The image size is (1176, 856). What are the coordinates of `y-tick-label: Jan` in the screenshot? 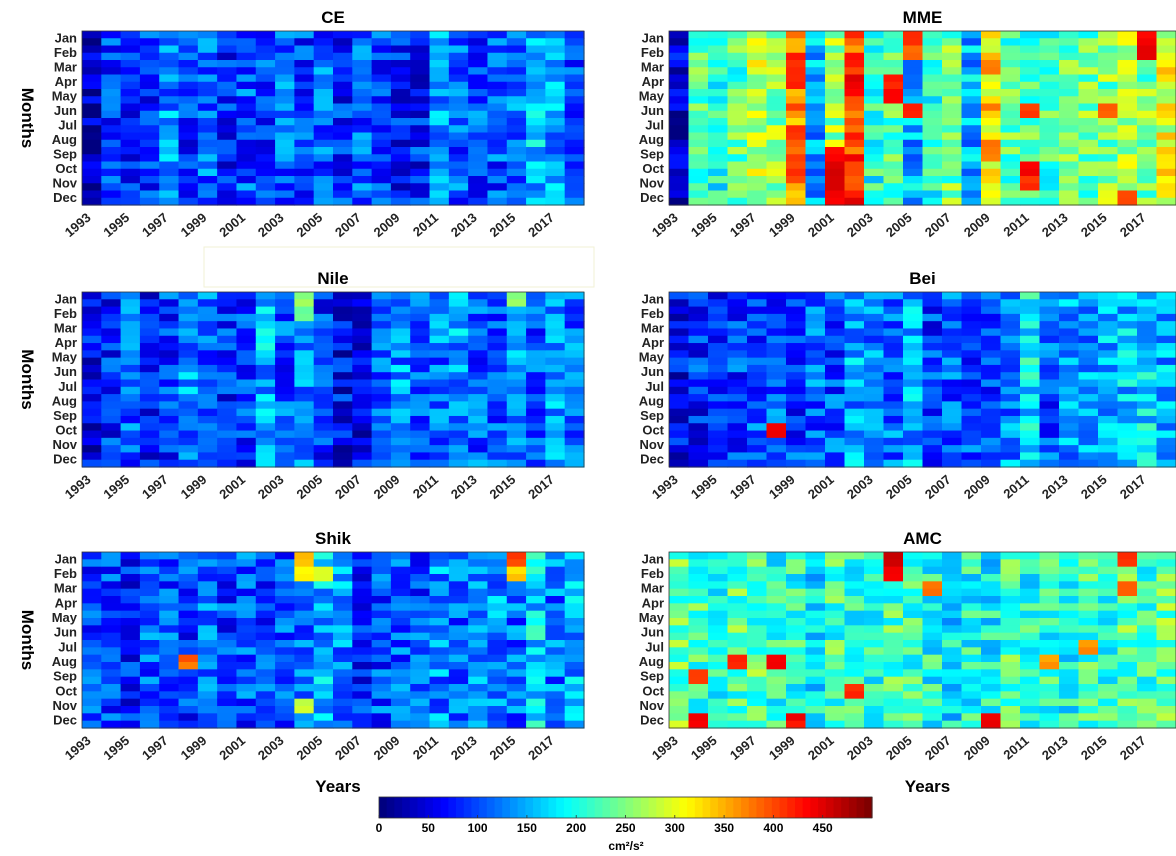 It's located at (653, 298).